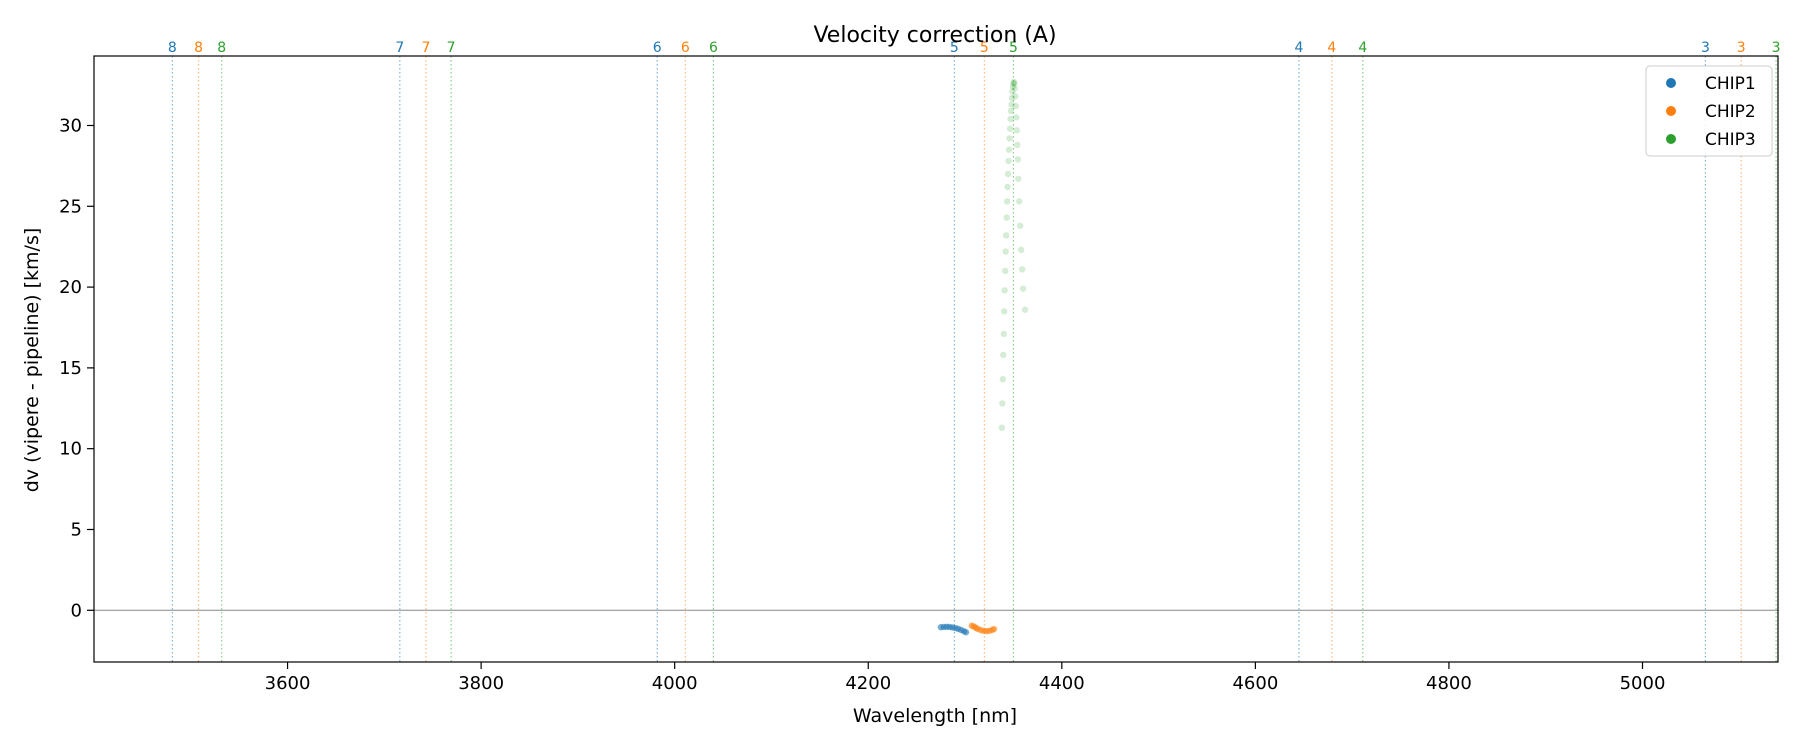 Image resolution: width=1800 pixels, height=750 pixels. Describe the element at coordinates (70, 287) in the screenshot. I see `y-tick-label: 20` at that location.